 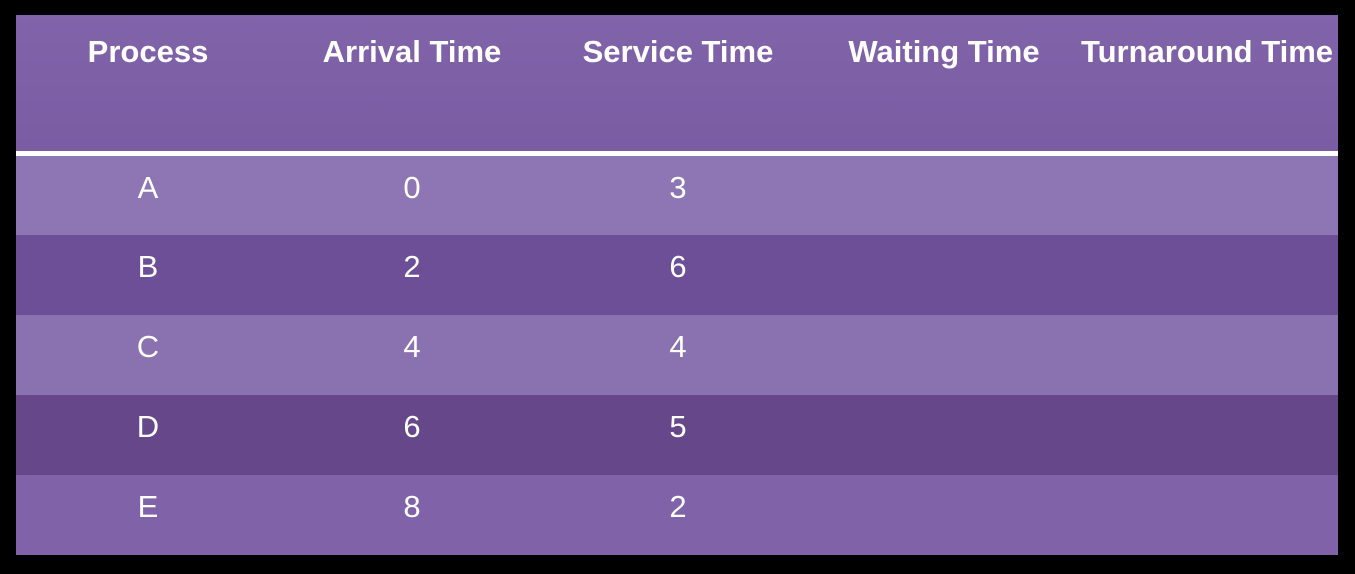 What do you see at coordinates (148, 266) in the screenshot?
I see `cell-process: B` at bounding box center [148, 266].